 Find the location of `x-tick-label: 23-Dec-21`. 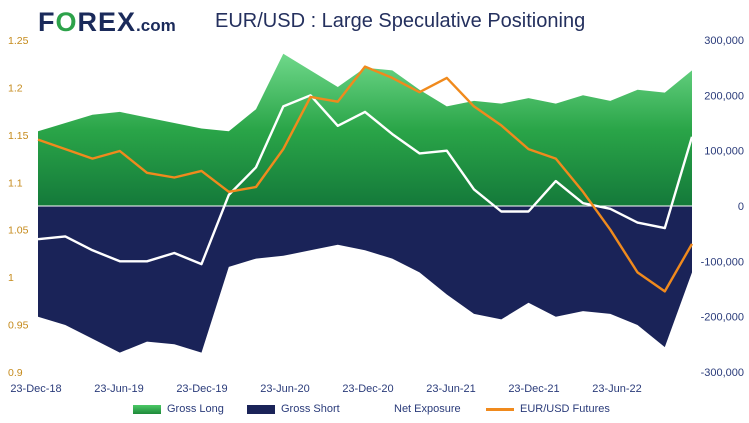

x-tick-label: 23-Dec-21 is located at coordinates (533, 389).